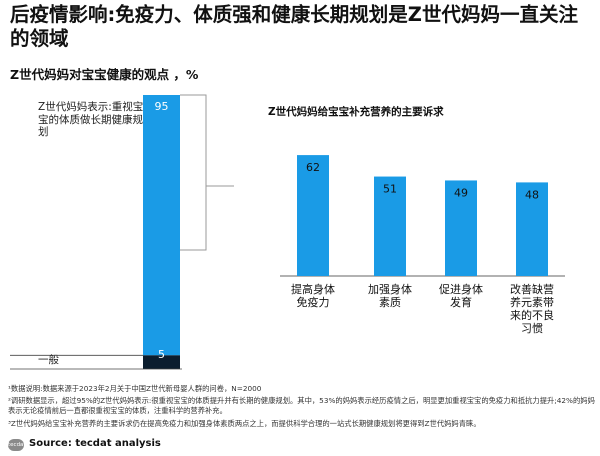 Image resolution: width=600 pixels, height=456 pixels. What do you see at coordinates (104, 74) in the screenshot?
I see `chart-subtitle: Z世代妈妈对宝宝健康的观点 ，%` at bounding box center [104, 74].